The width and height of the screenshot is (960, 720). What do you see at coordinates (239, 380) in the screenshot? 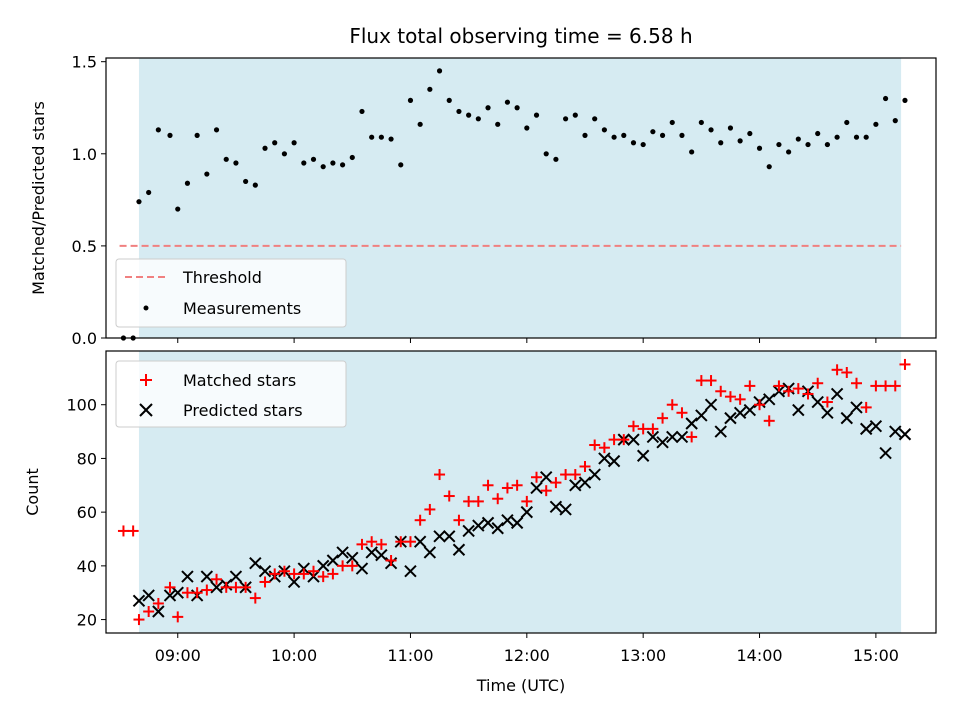
I see `legend-matched-label: Matched stars` at bounding box center [239, 380].